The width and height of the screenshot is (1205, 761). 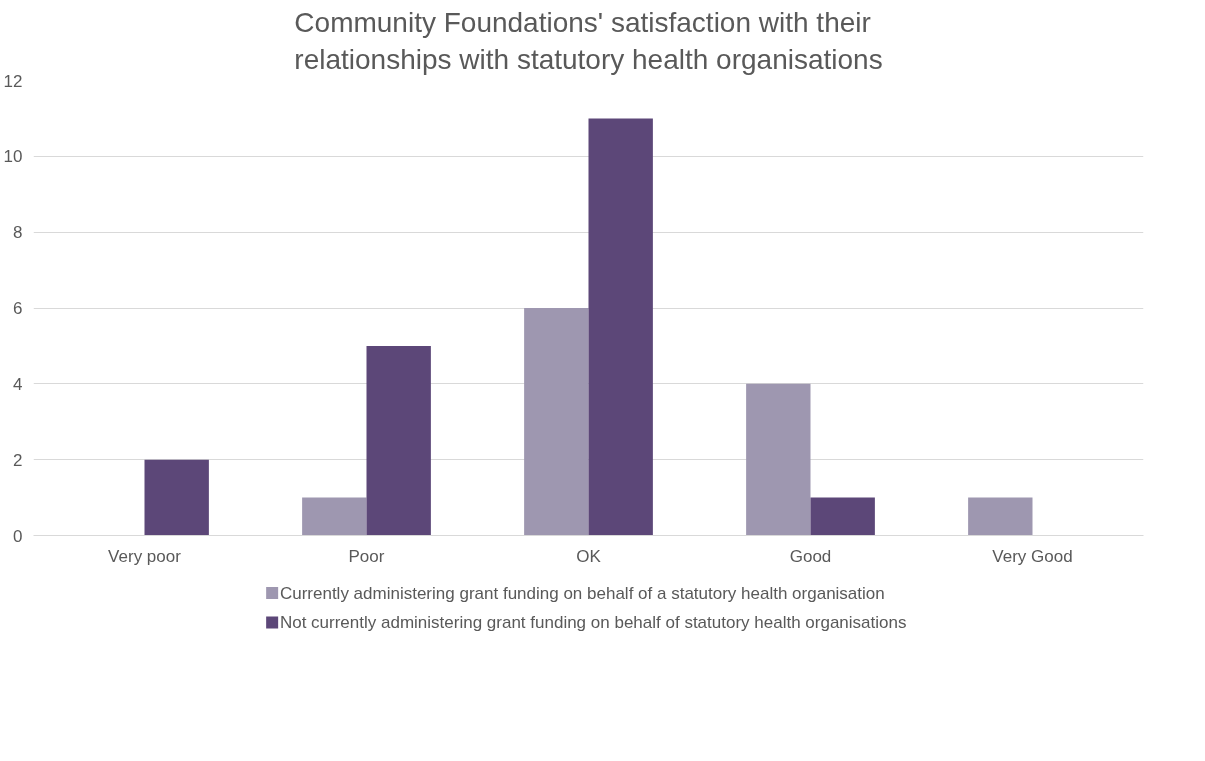 I want to click on x-tick-label: Very Good, so click(x=1032, y=556).